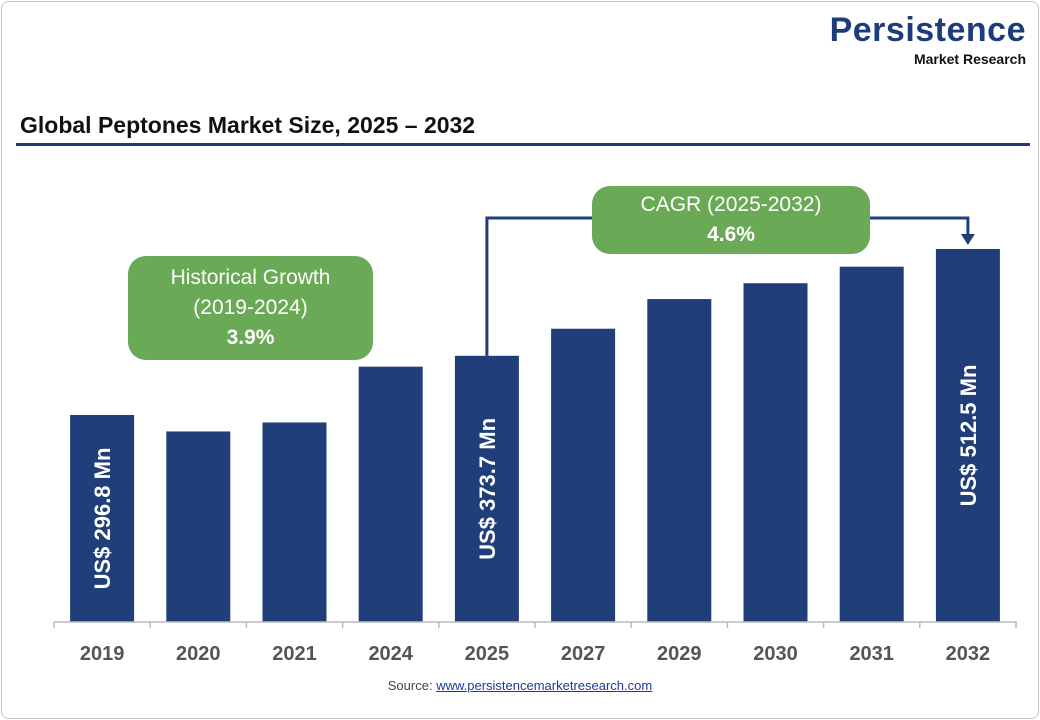 This screenshot has width=1040, height=720. I want to click on cagr-connector-end, so click(920, 226).